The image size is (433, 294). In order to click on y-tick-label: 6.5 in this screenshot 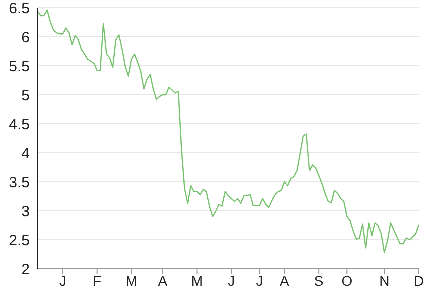, I will do `click(19, 9)`.